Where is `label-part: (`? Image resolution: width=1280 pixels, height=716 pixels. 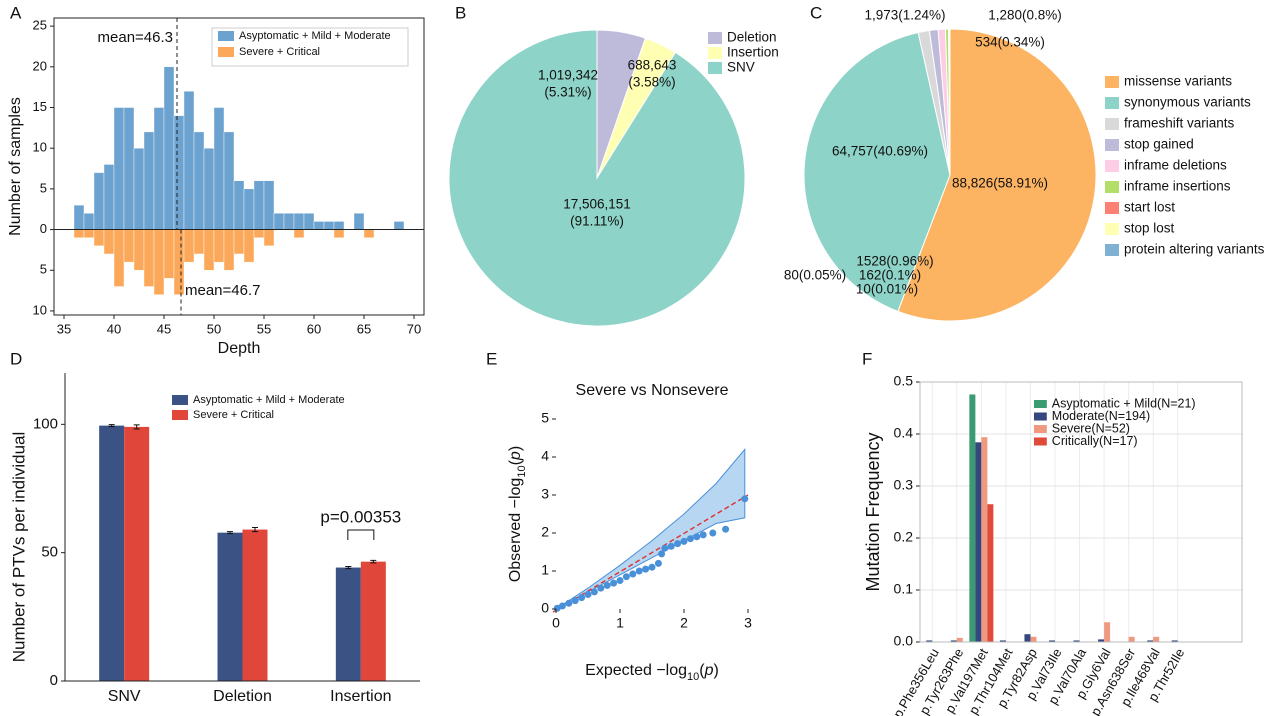 label-part: ( is located at coordinates (515, 462).